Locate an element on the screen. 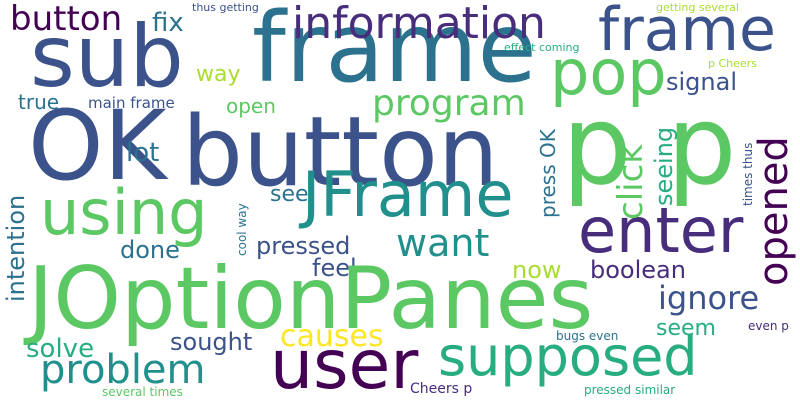 This screenshot has width=800, height=400. word-done: done is located at coordinates (150, 250).